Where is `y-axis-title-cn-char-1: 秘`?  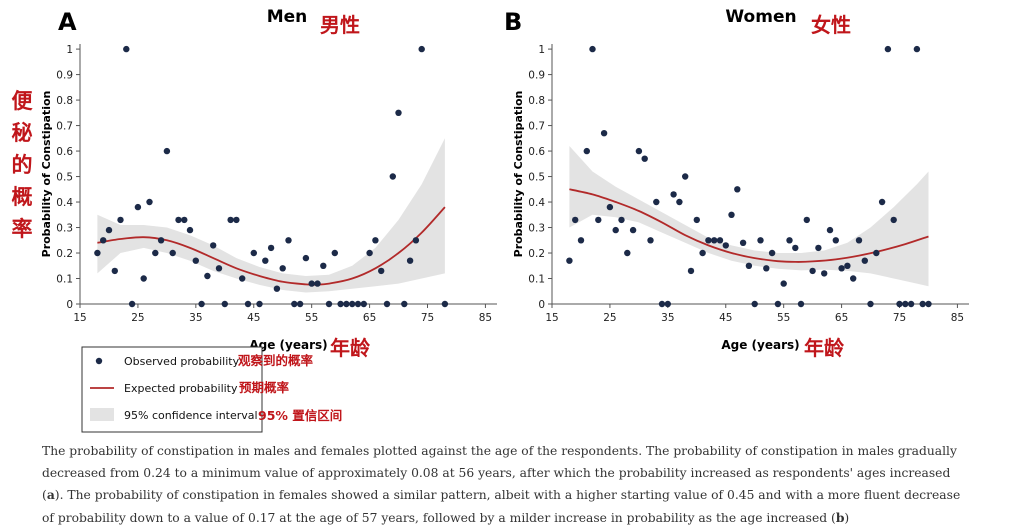
y-axis-title-cn-char-1: 秘 is located at coordinates (22, 133).